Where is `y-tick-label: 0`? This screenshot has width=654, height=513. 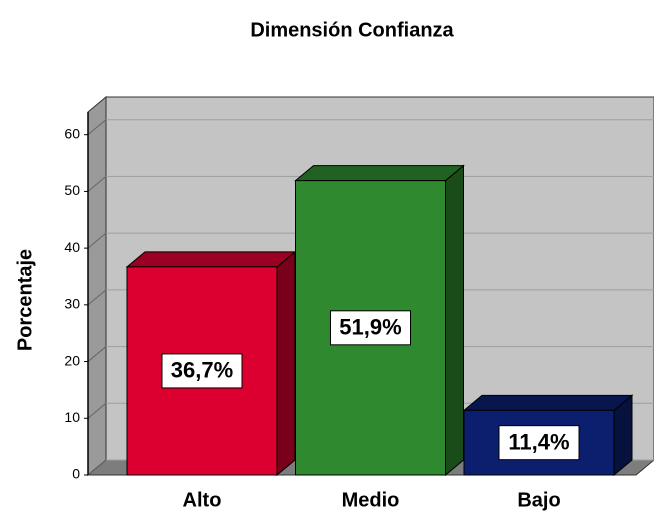
y-tick-label: 0 is located at coordinates (76, 474).